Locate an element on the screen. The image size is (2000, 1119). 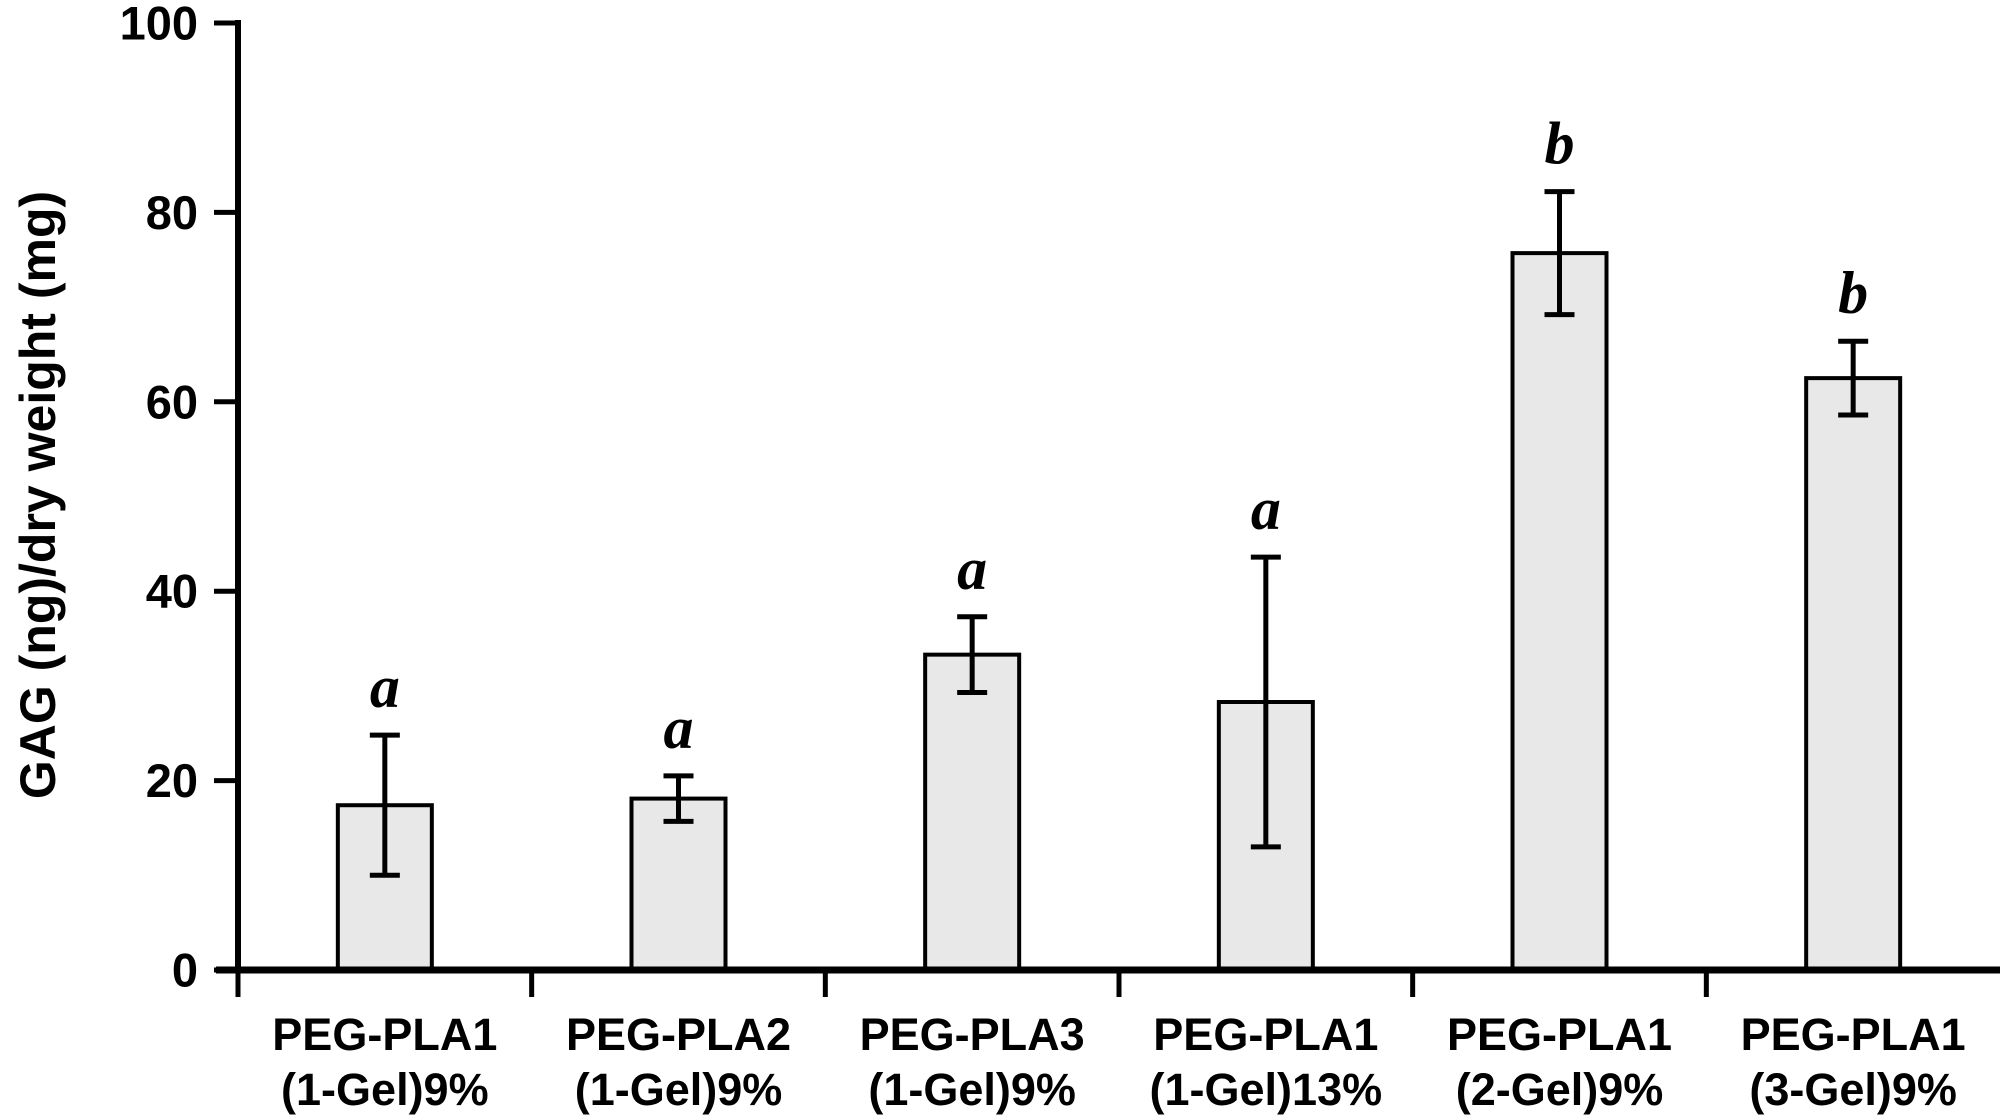
y-tick-label: 60 is located at coordinates (172, 401).